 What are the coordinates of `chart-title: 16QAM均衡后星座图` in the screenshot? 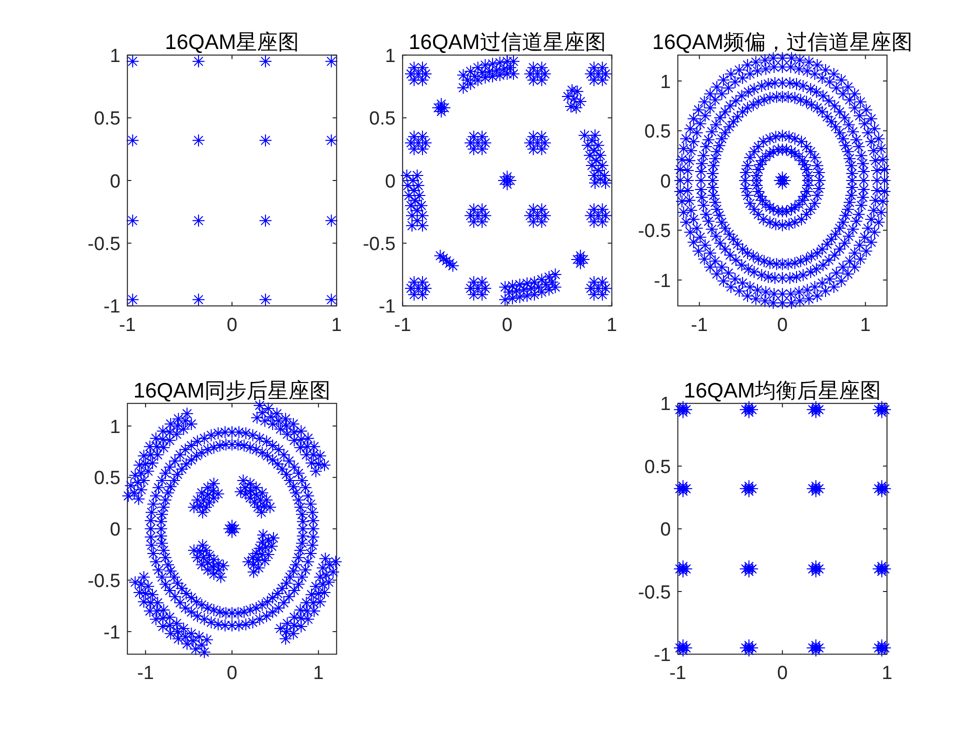 It's located at (782, 390).